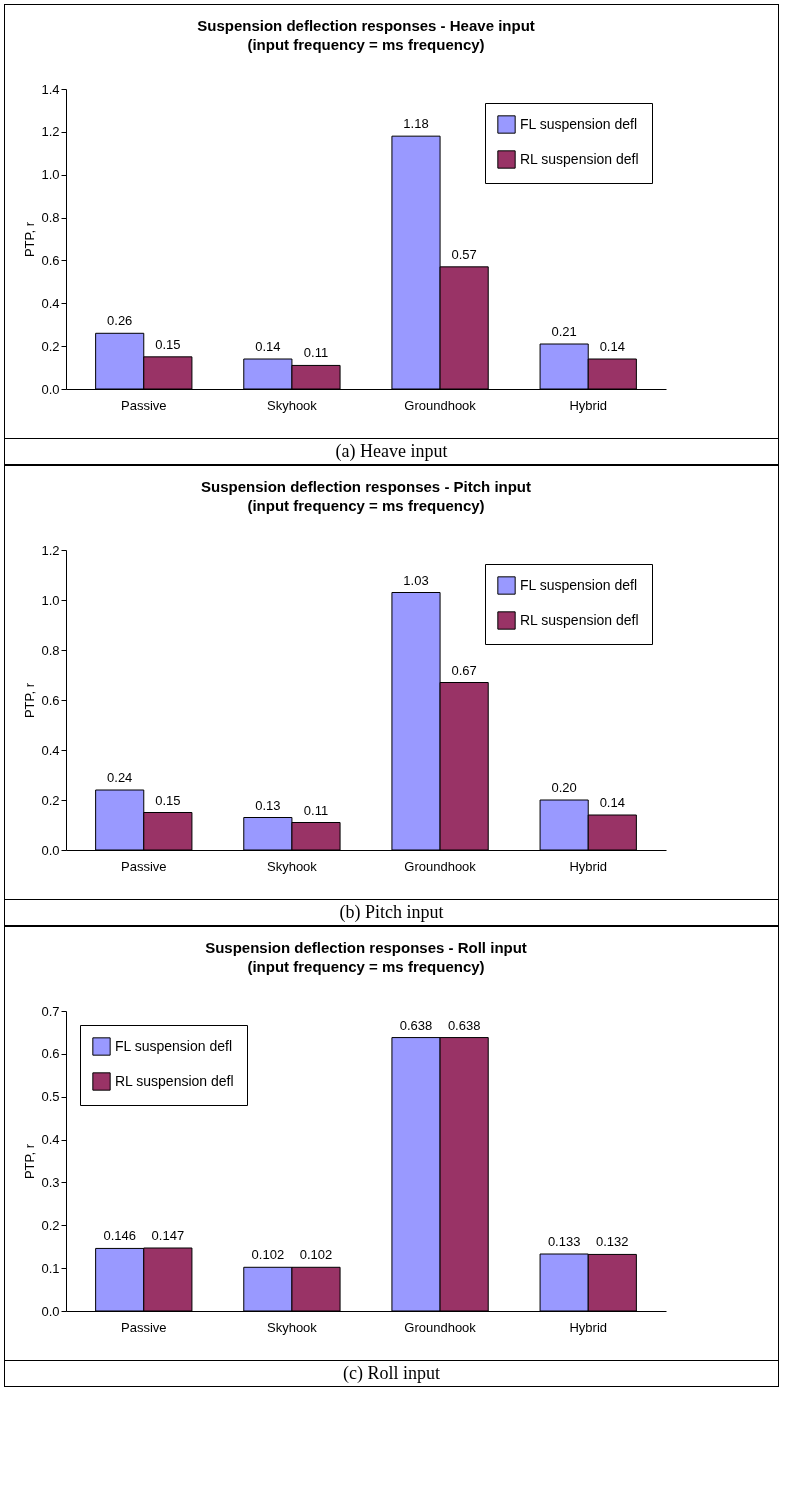 The image size is (791, 1497). Describe the element at coordinates (366, 947) in the screenshot. I see `chart-title: Suspension deflection responses - Roll input` at that location.